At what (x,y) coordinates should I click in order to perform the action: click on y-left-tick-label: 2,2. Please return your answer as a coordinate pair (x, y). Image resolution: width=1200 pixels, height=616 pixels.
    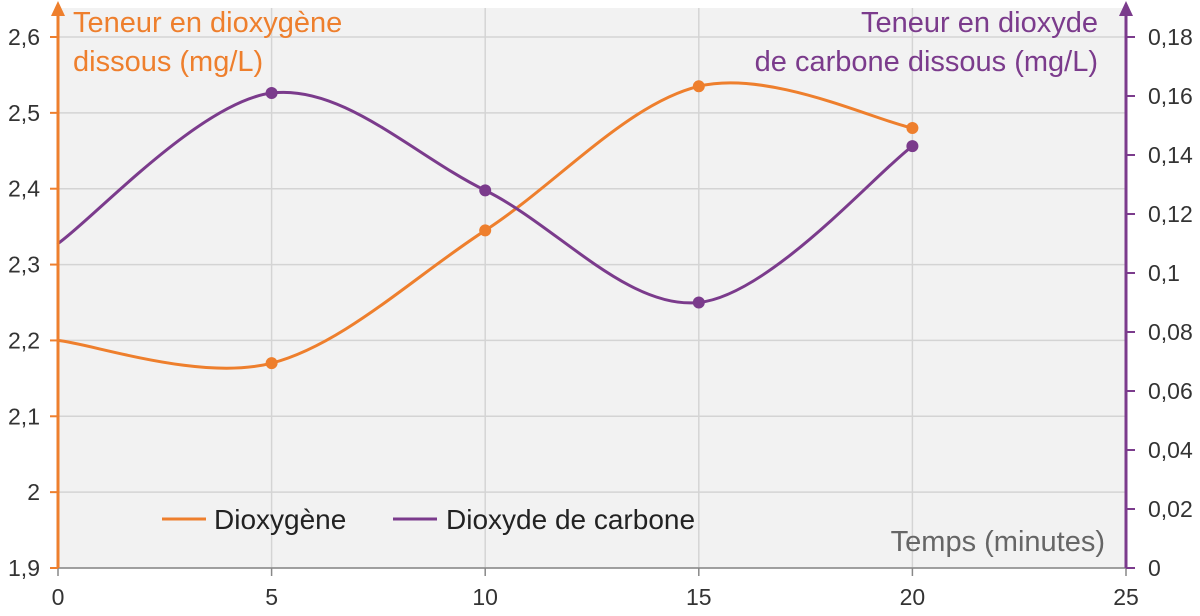
    Looking at the image, I should click on (24, 340).